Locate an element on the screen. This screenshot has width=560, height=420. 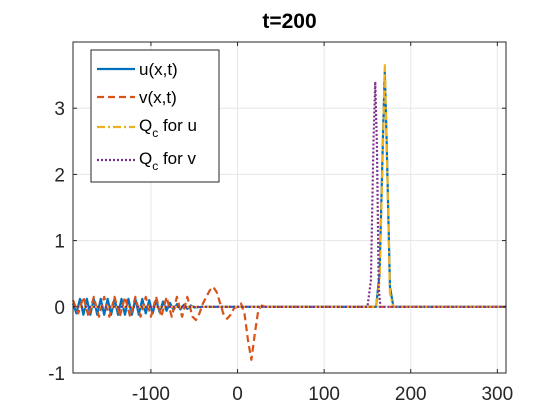
y-tick-label: 1 is located at coordinates (59, 242).